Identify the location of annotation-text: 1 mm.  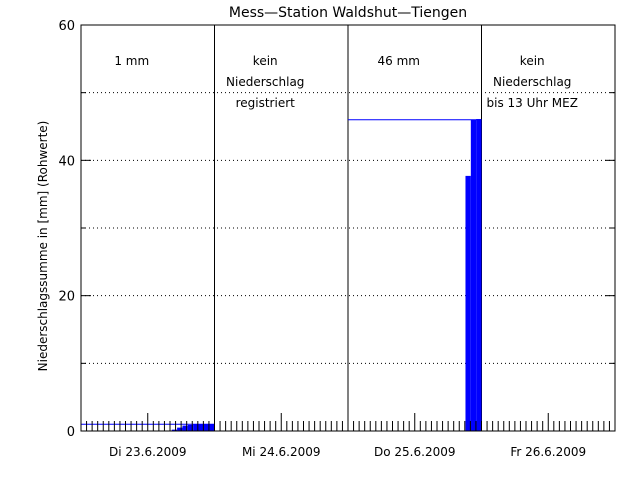
(131, 61).